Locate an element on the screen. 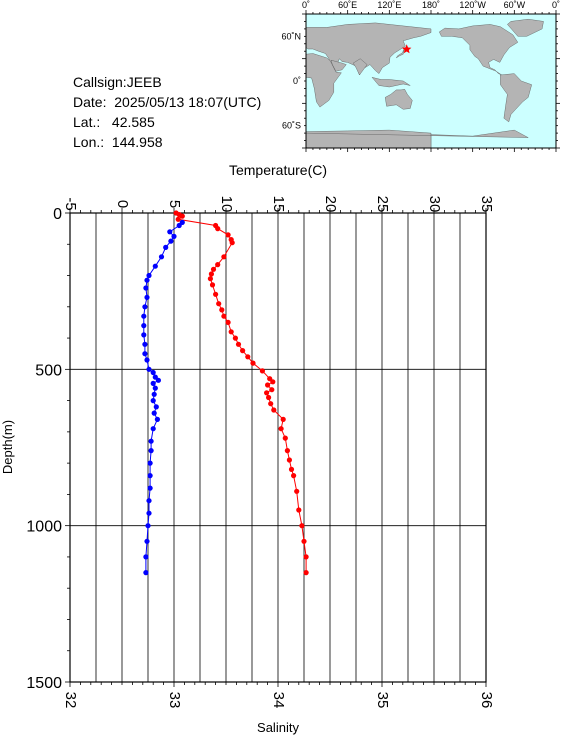 The height and width of the screenshot is (736, 564). date-text: Date: 2025/05/13 18:07(UTC) is located at coordinates (167, 102).